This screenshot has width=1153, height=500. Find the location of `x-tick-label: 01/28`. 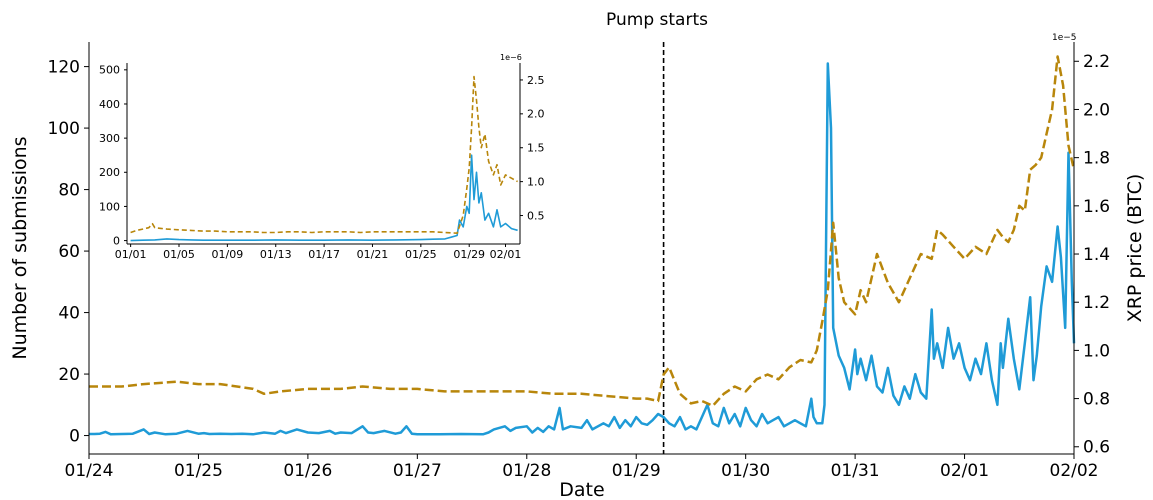

x-tick-label: 01/28 is located at coordinates (526, 471).